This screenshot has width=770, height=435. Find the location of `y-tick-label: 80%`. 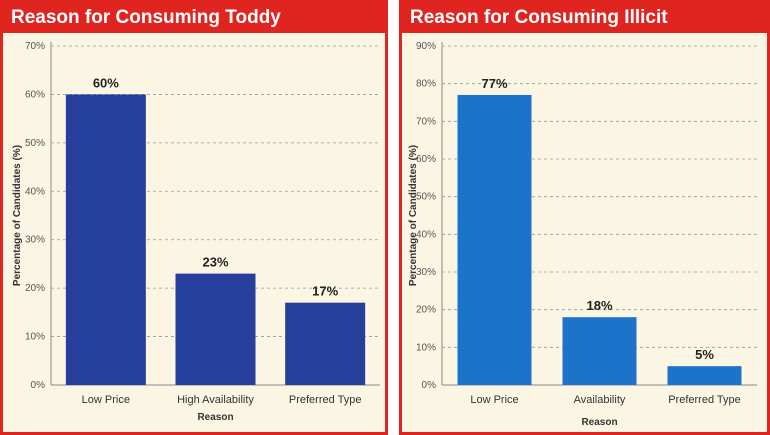

y-tick-label: 80% is located at coordinates (426, 84).